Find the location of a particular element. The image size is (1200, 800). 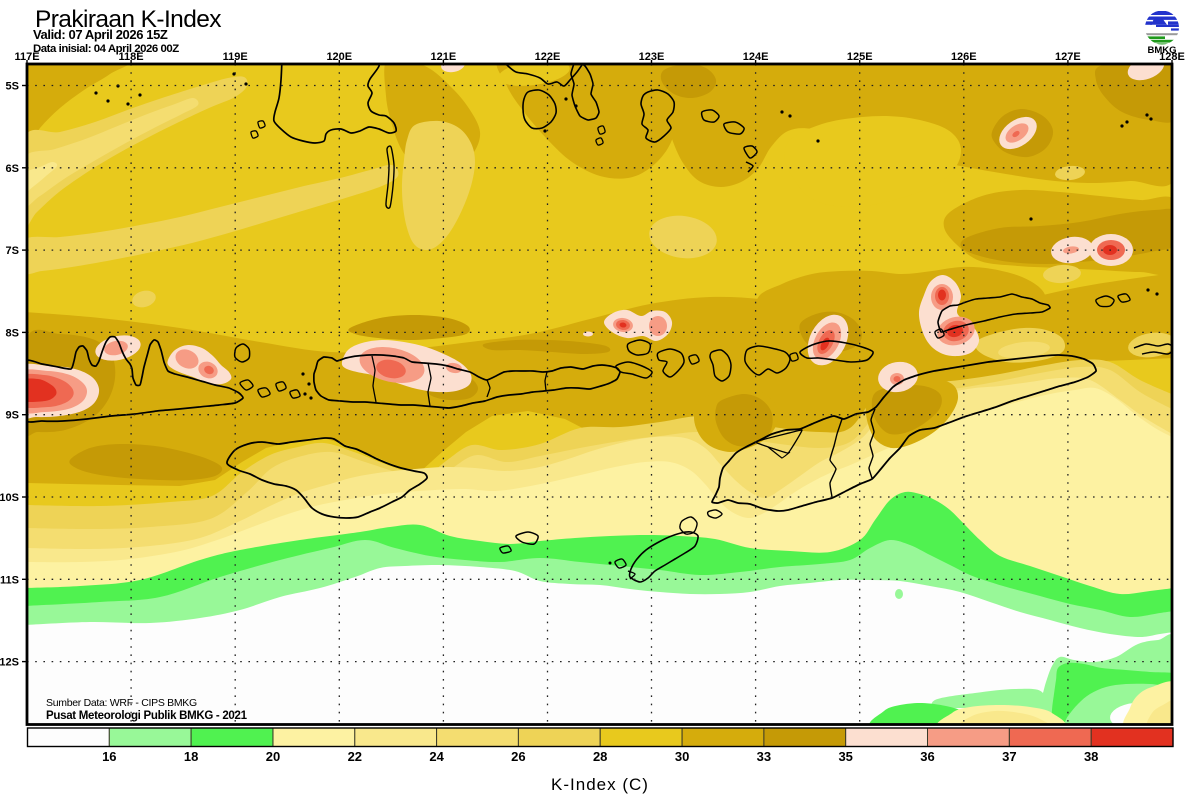

svg-text: 20 is located at coordinates (273, 756).